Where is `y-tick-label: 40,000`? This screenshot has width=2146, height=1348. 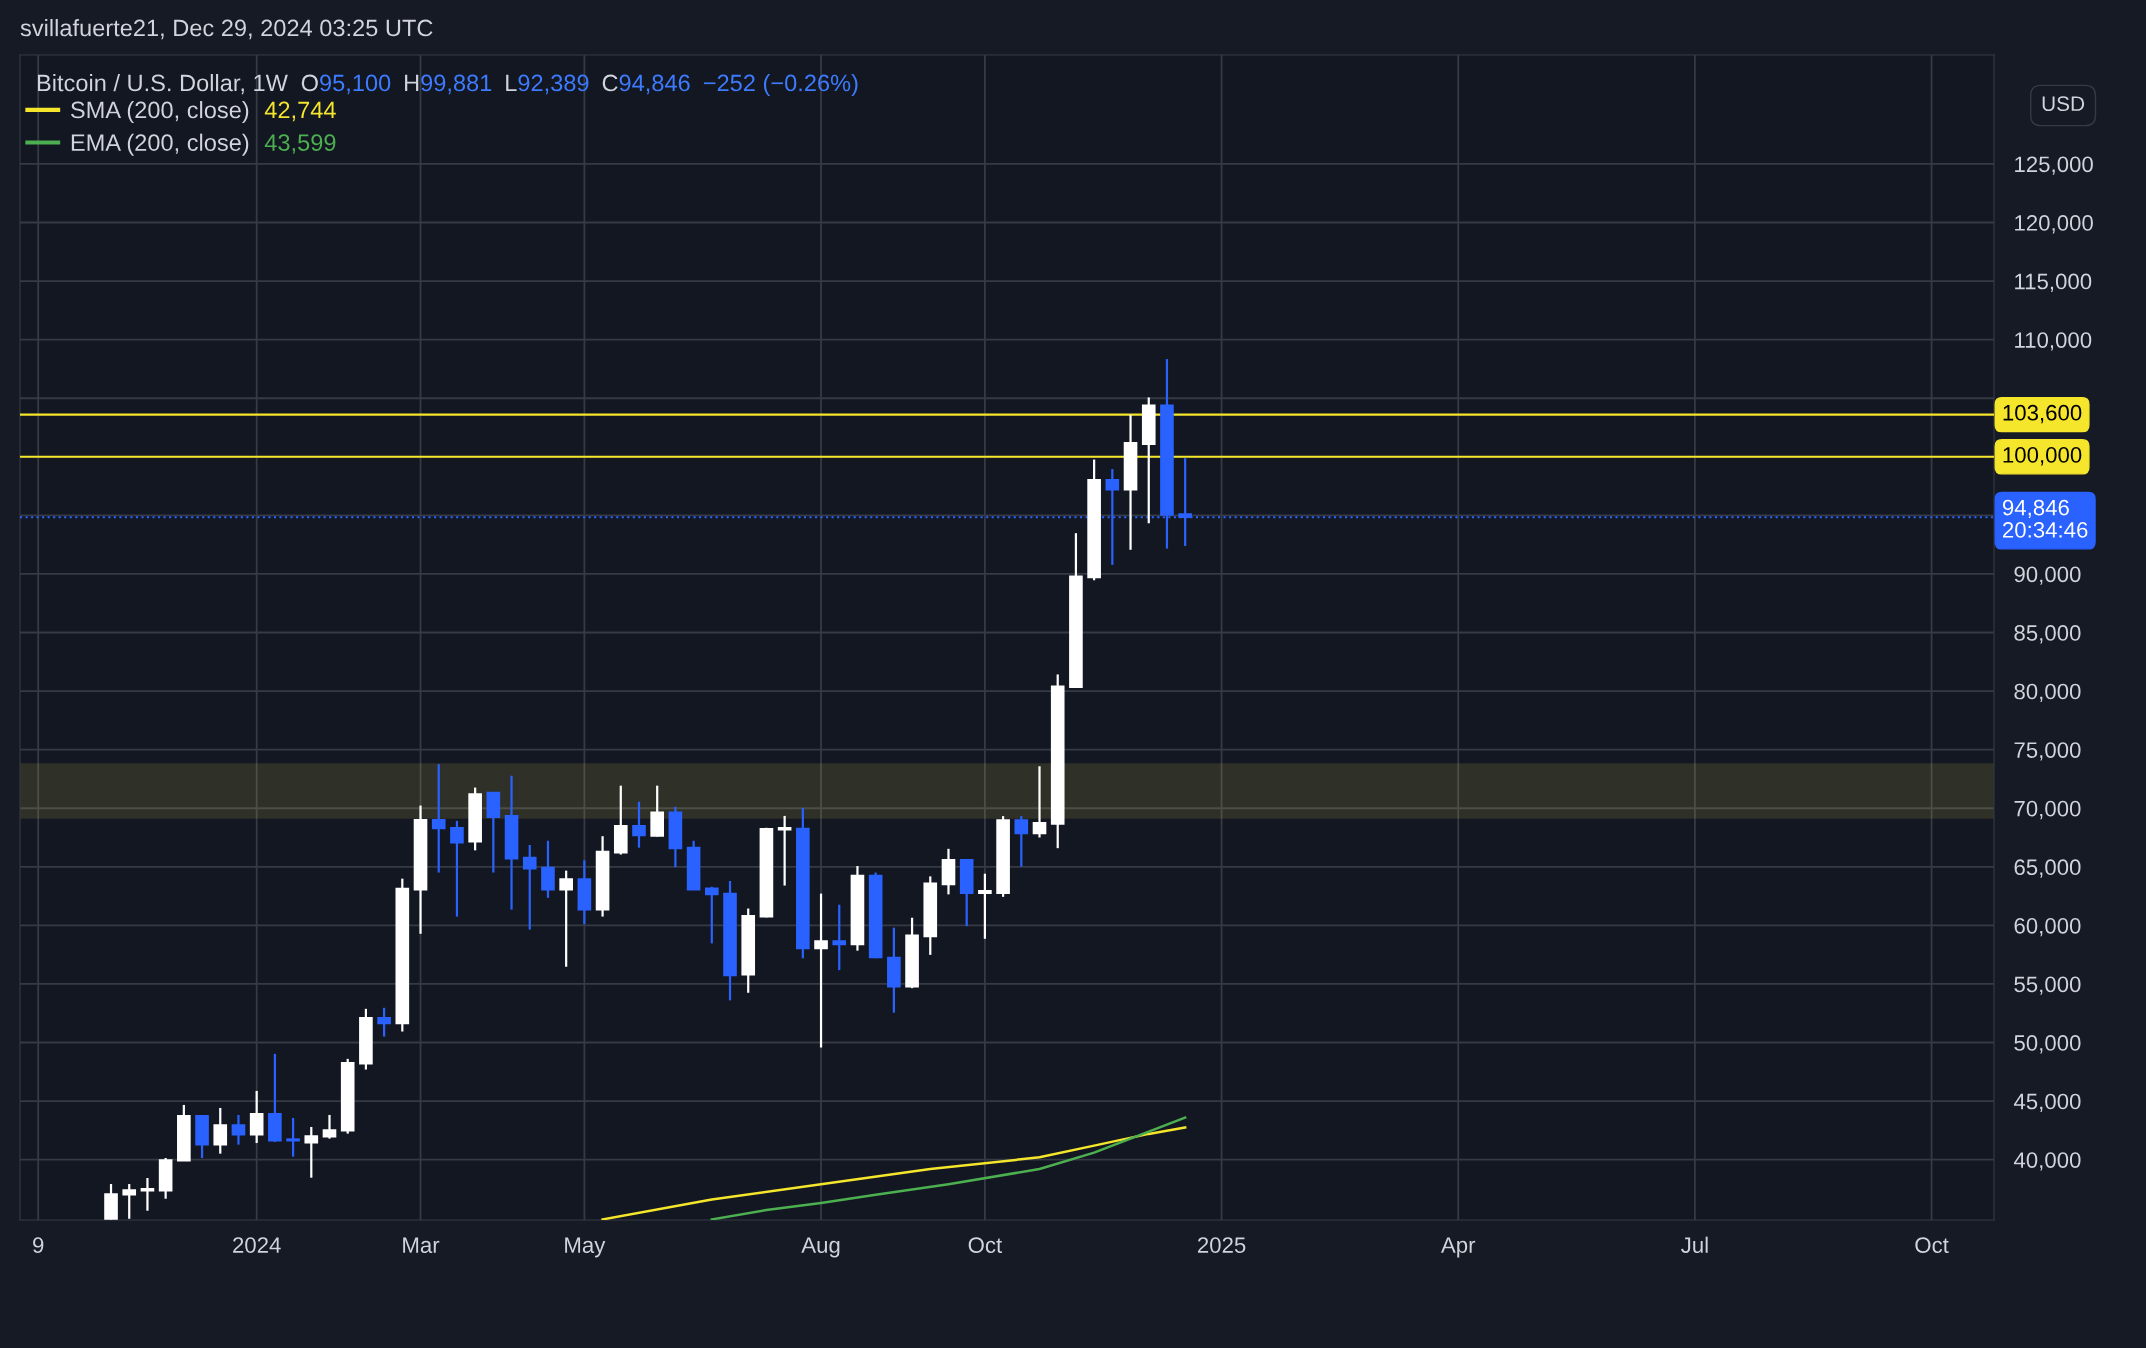 y-tick-label: 40,000 is located at coordinates (2047, 1161).